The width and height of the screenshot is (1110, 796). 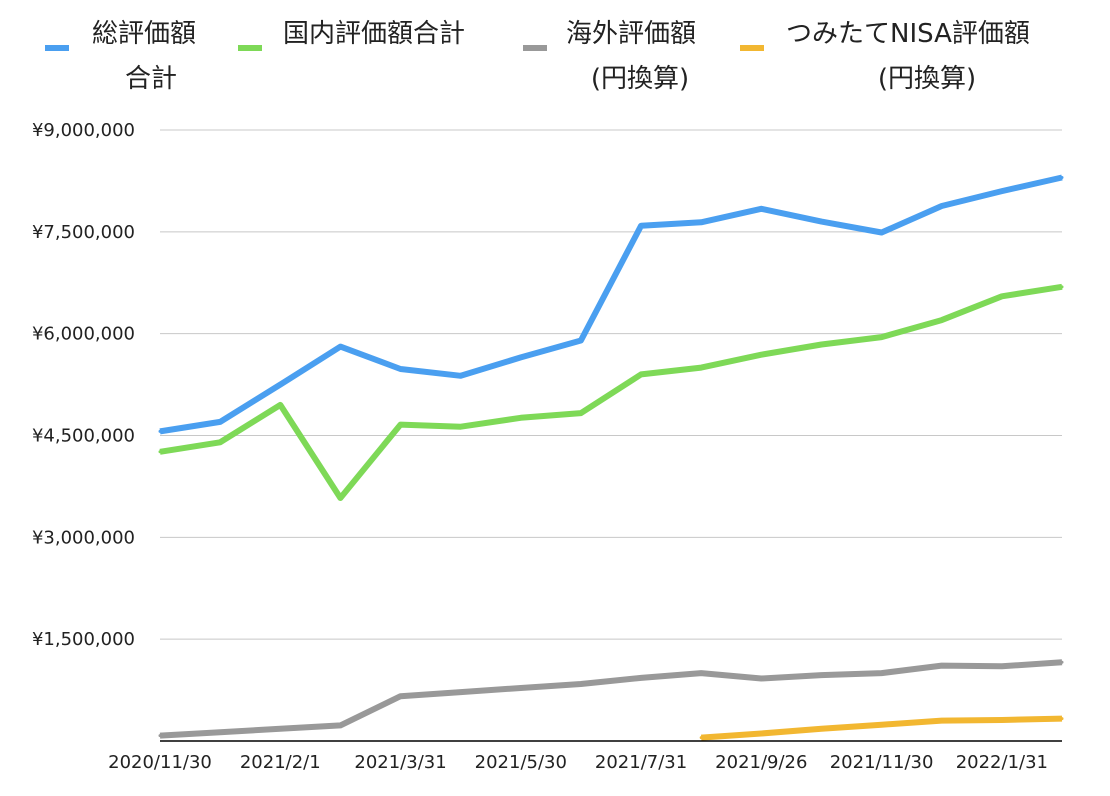 I want to click on x-tick-label: 2021/5/30, so click(x=521, y=762).